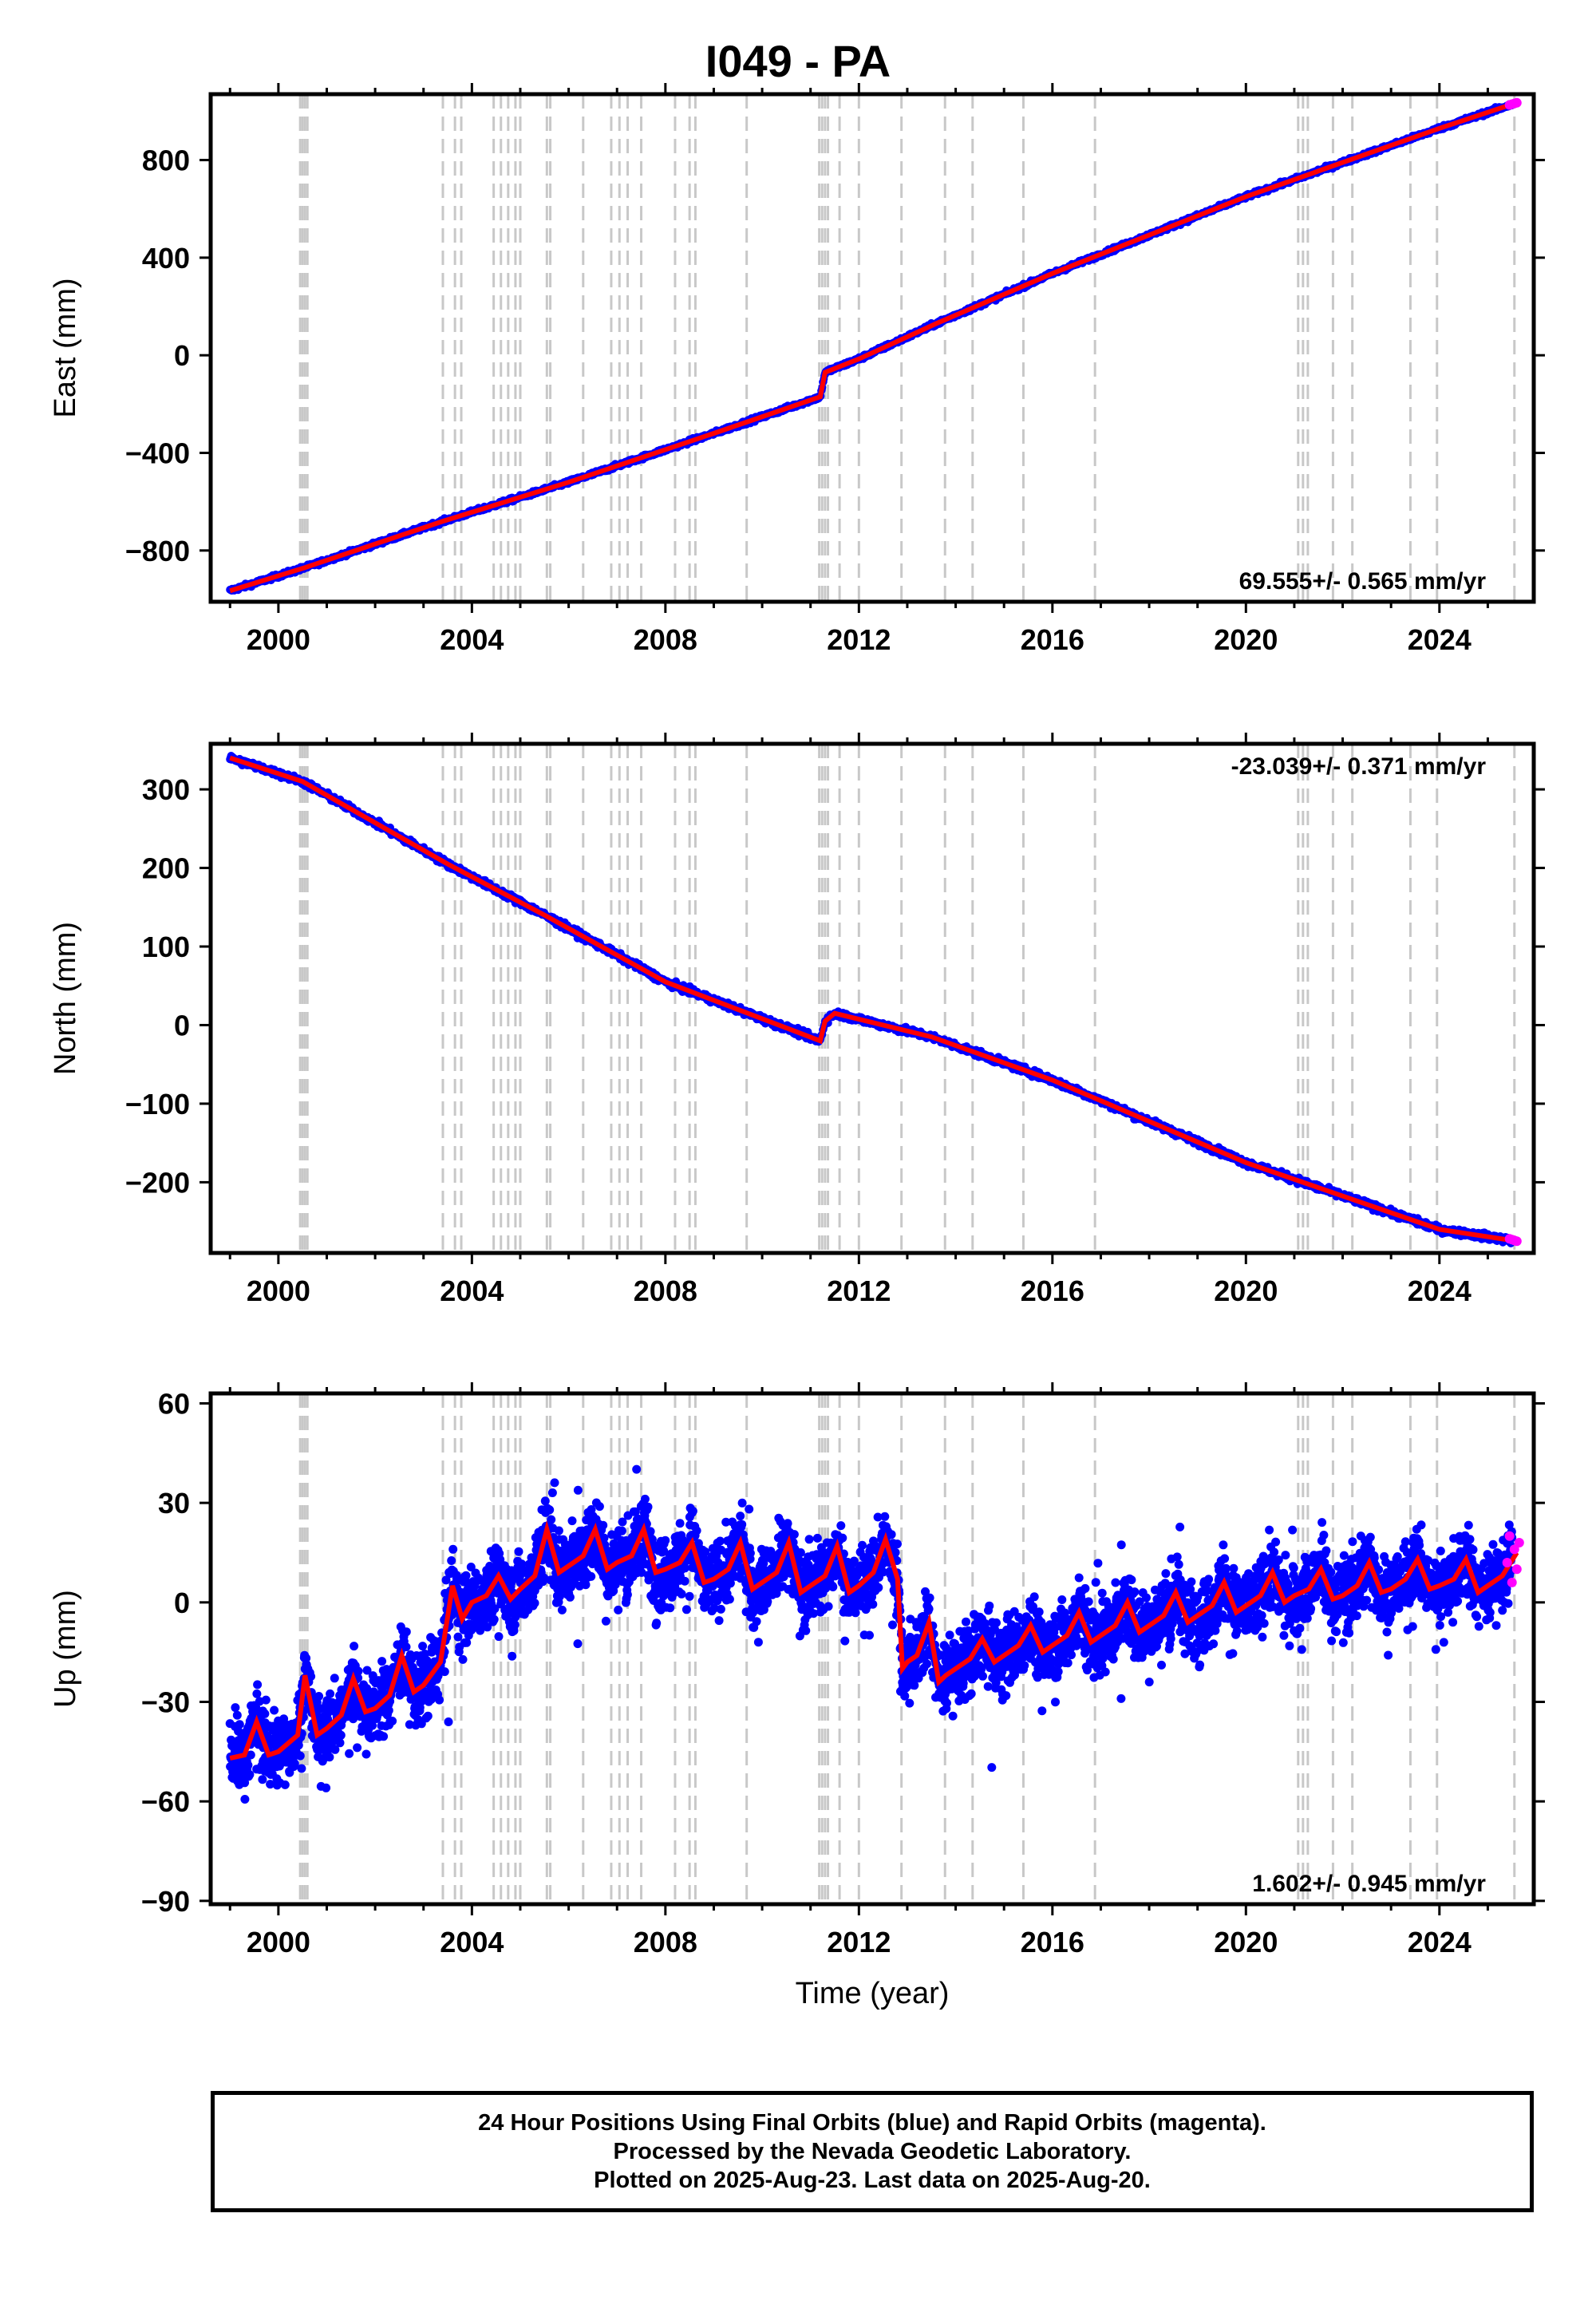 Image resolution: width=1596 pixels, height=2316 pixels. I want to click on y-tick-label: 0, so click(182, 355).